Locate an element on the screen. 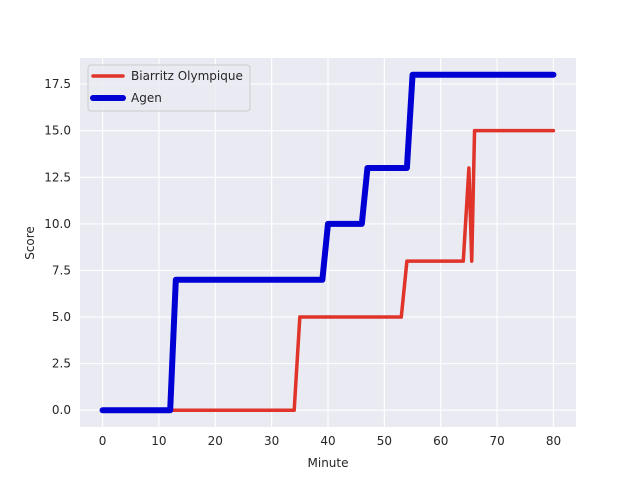  legend-box is located at coordinates (169, 88).